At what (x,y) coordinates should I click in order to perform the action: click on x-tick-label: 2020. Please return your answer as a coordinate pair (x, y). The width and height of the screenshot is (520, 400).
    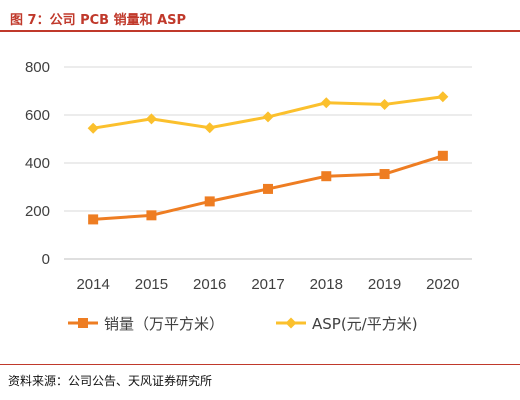
    Looking at the image, I should click on (442, 284).